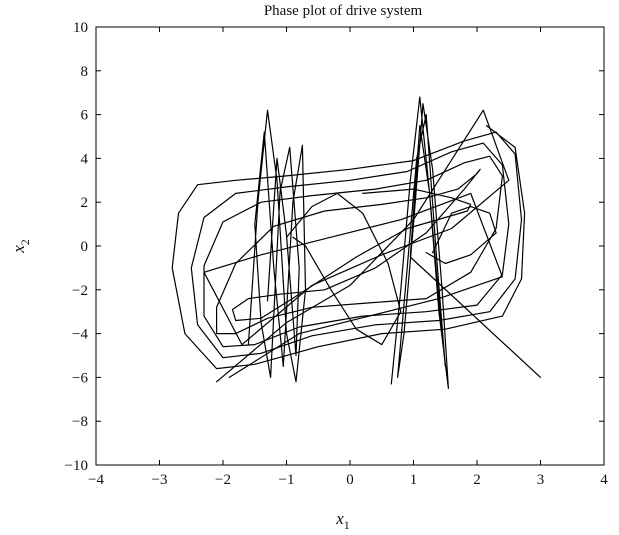 The image size is (619, 535). Describe the element at coordinates (85, 159) in the screenshot. I see `y-tick-label: 4` at that location.